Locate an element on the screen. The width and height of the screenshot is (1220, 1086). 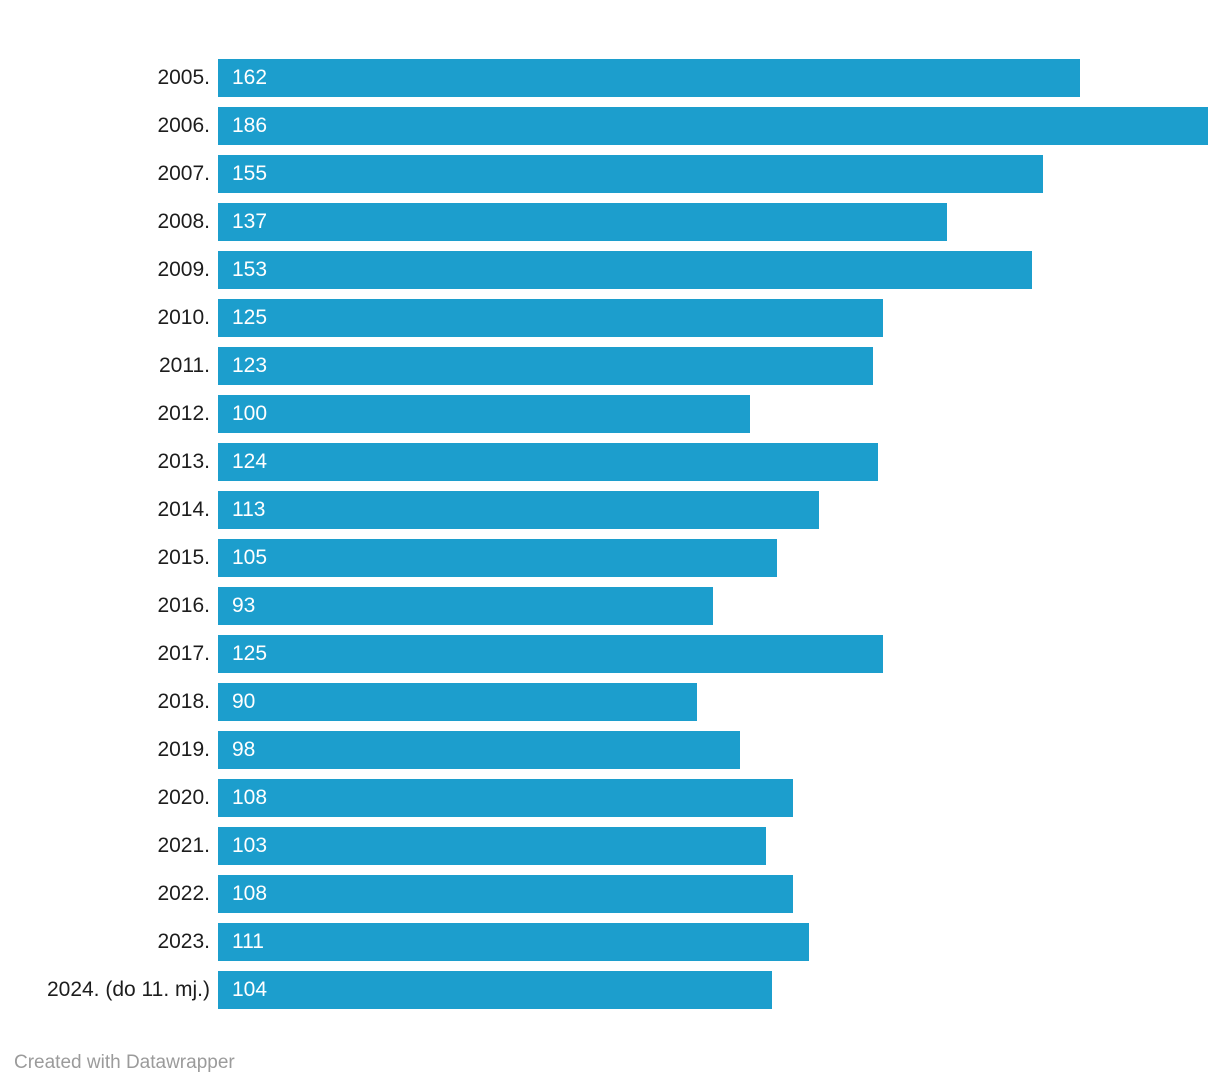
value-label: 123 is located at coordinates (250, 365).